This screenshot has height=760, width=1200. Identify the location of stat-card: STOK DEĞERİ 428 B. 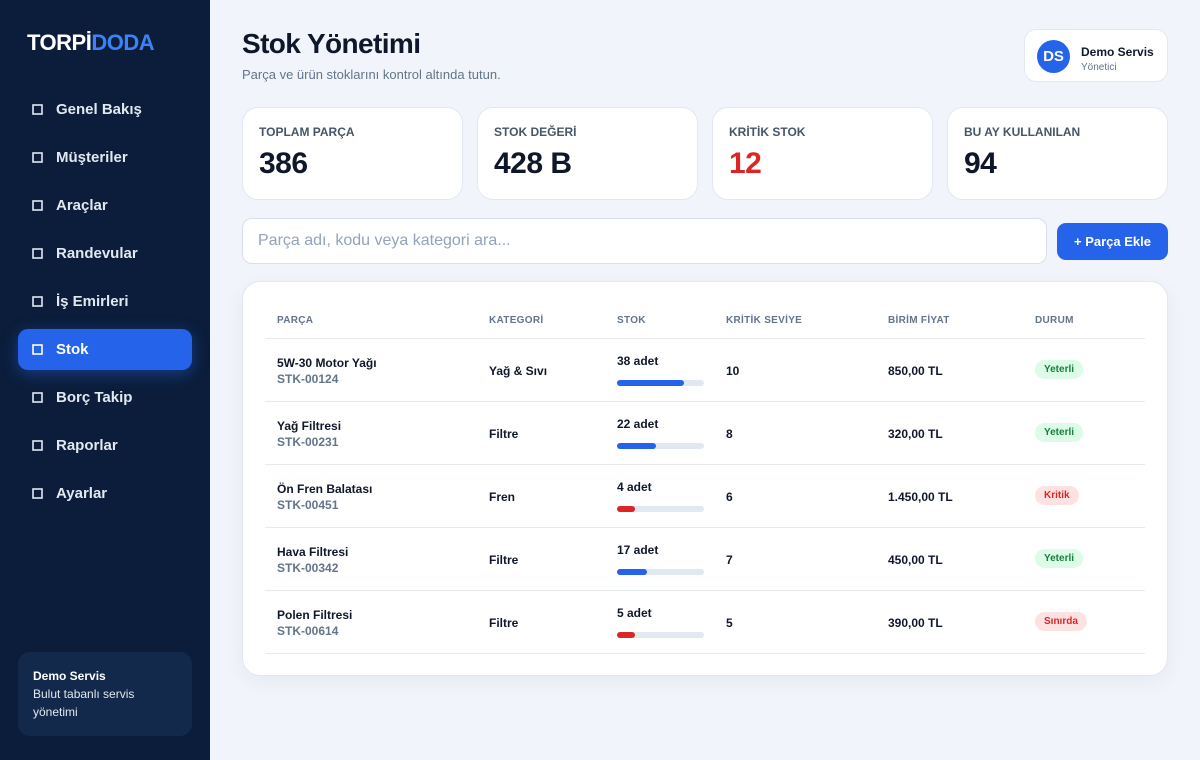
(587, 153).